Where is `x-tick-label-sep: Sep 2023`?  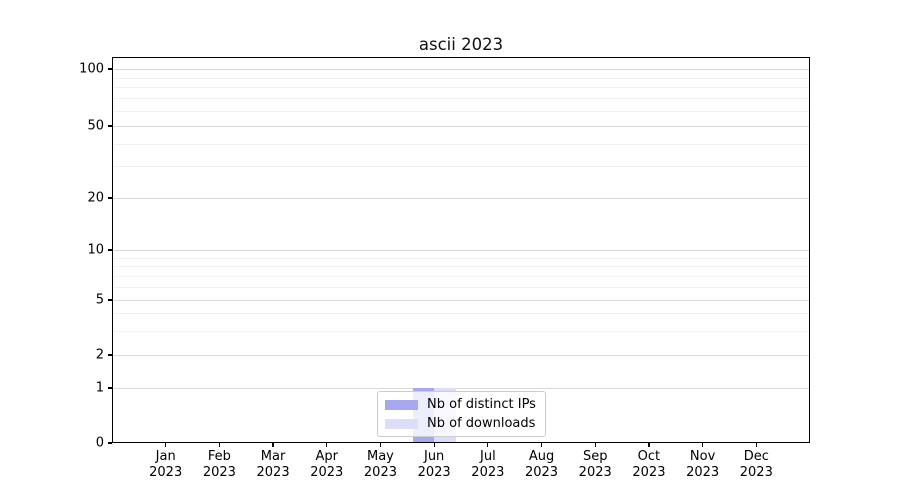
x-tick-label-sep: Sep 2023 is located at coordinates (595, 464).